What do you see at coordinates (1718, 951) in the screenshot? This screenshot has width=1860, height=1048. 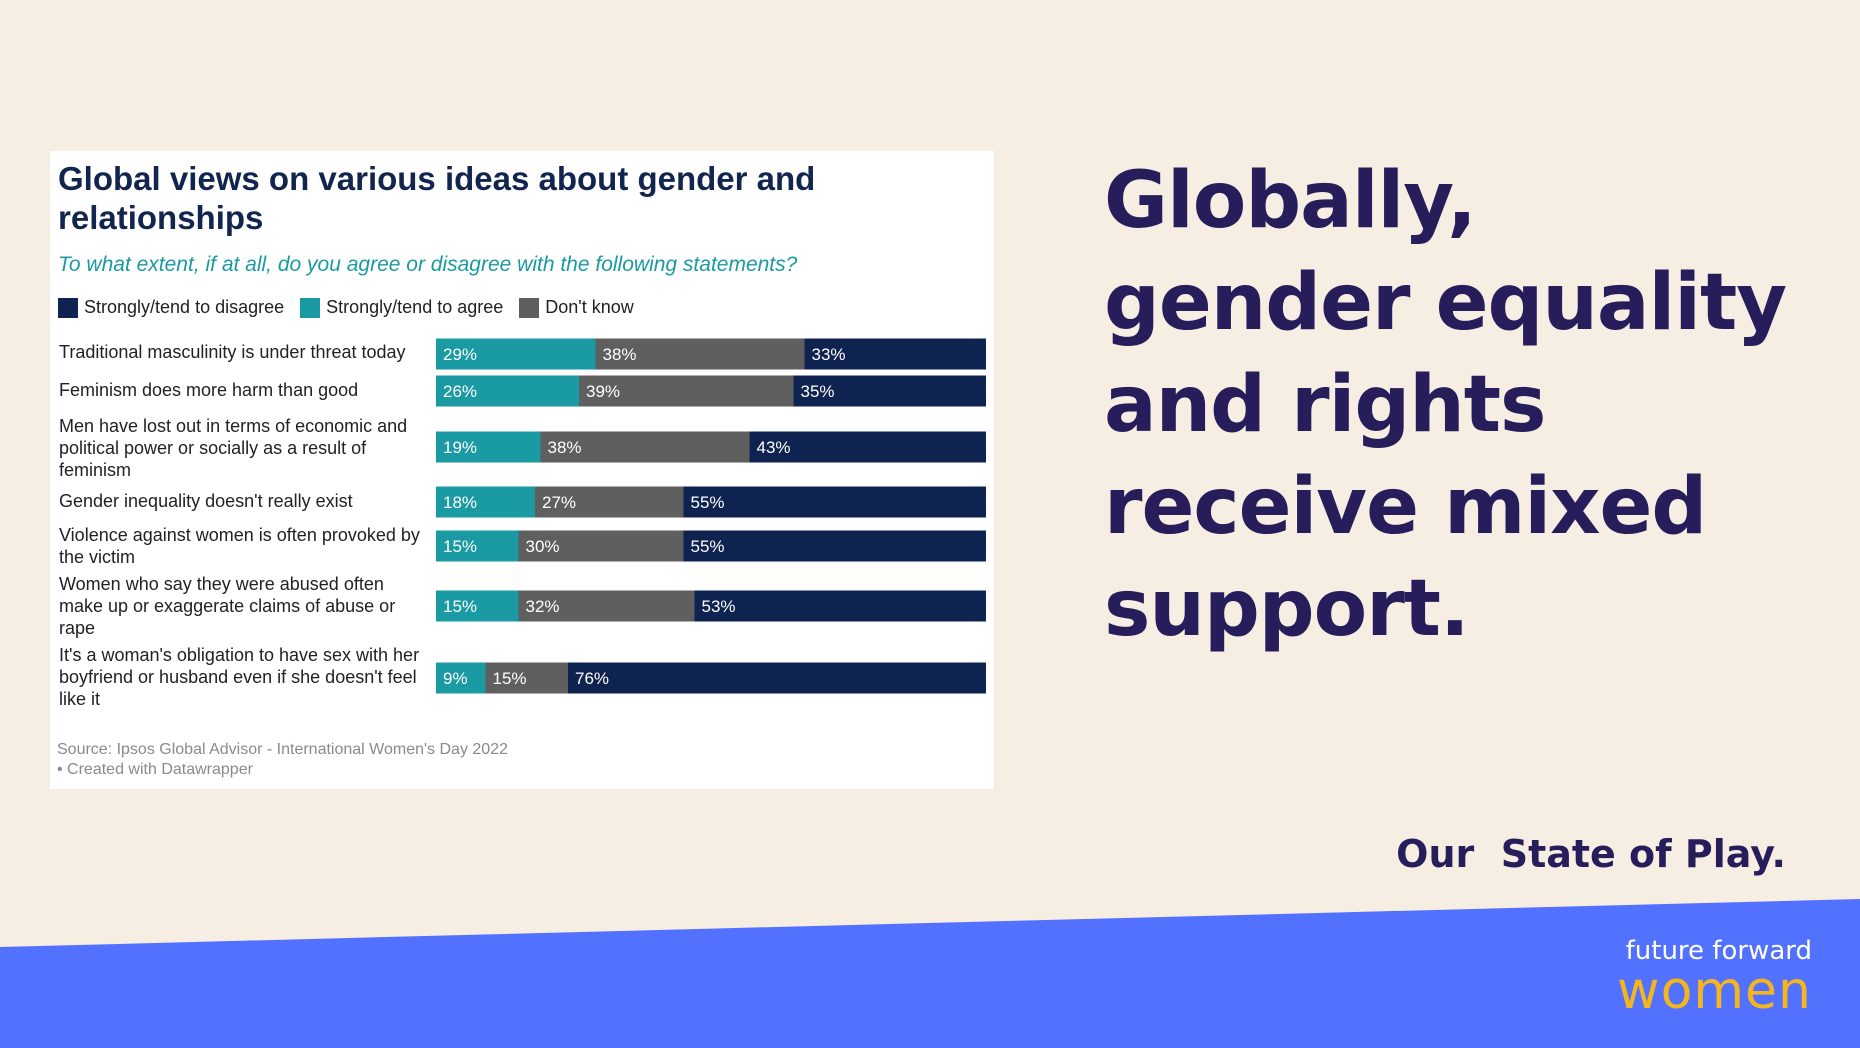 I see `logo-line-1: future forward` at bounding box center [1718, 951].